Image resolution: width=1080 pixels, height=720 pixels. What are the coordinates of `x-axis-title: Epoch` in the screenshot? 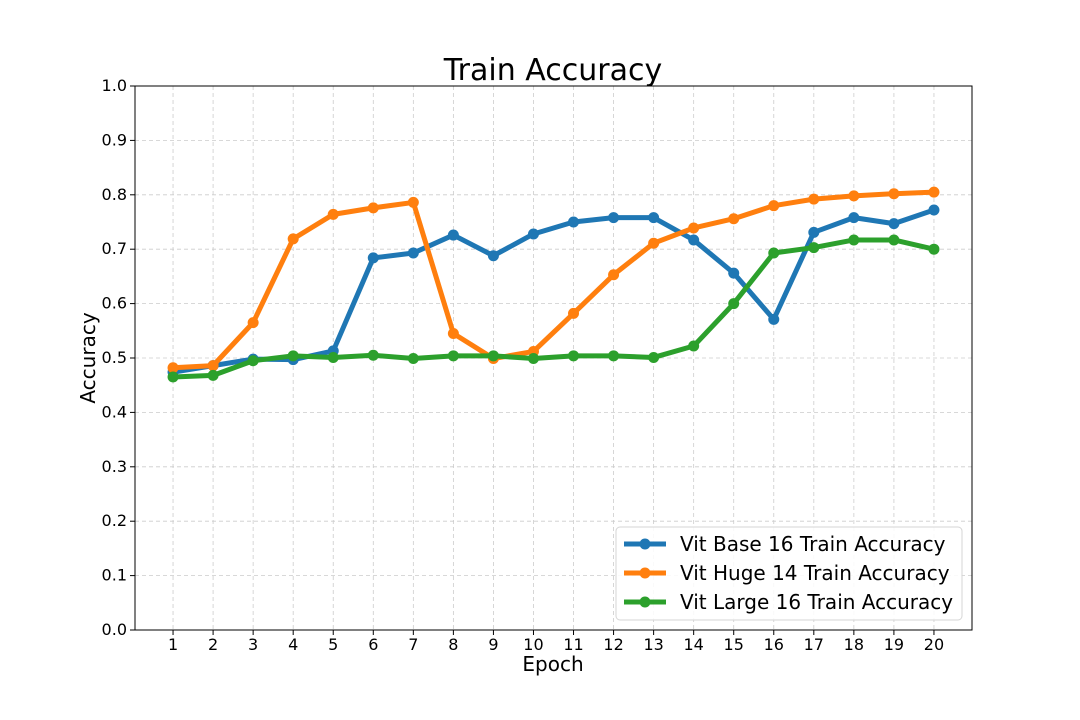 It's located at (552, 664).